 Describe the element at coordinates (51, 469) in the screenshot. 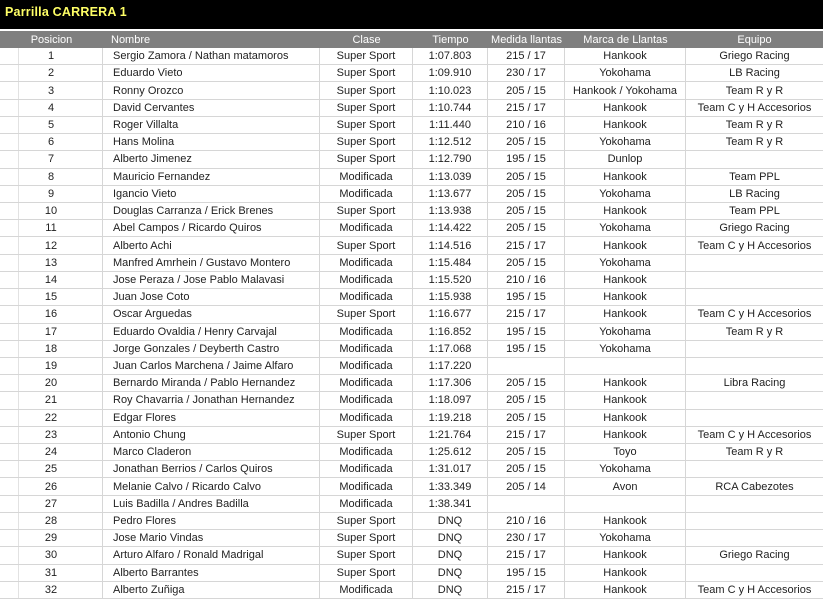

I see `cell-posicion: 25` at that location.